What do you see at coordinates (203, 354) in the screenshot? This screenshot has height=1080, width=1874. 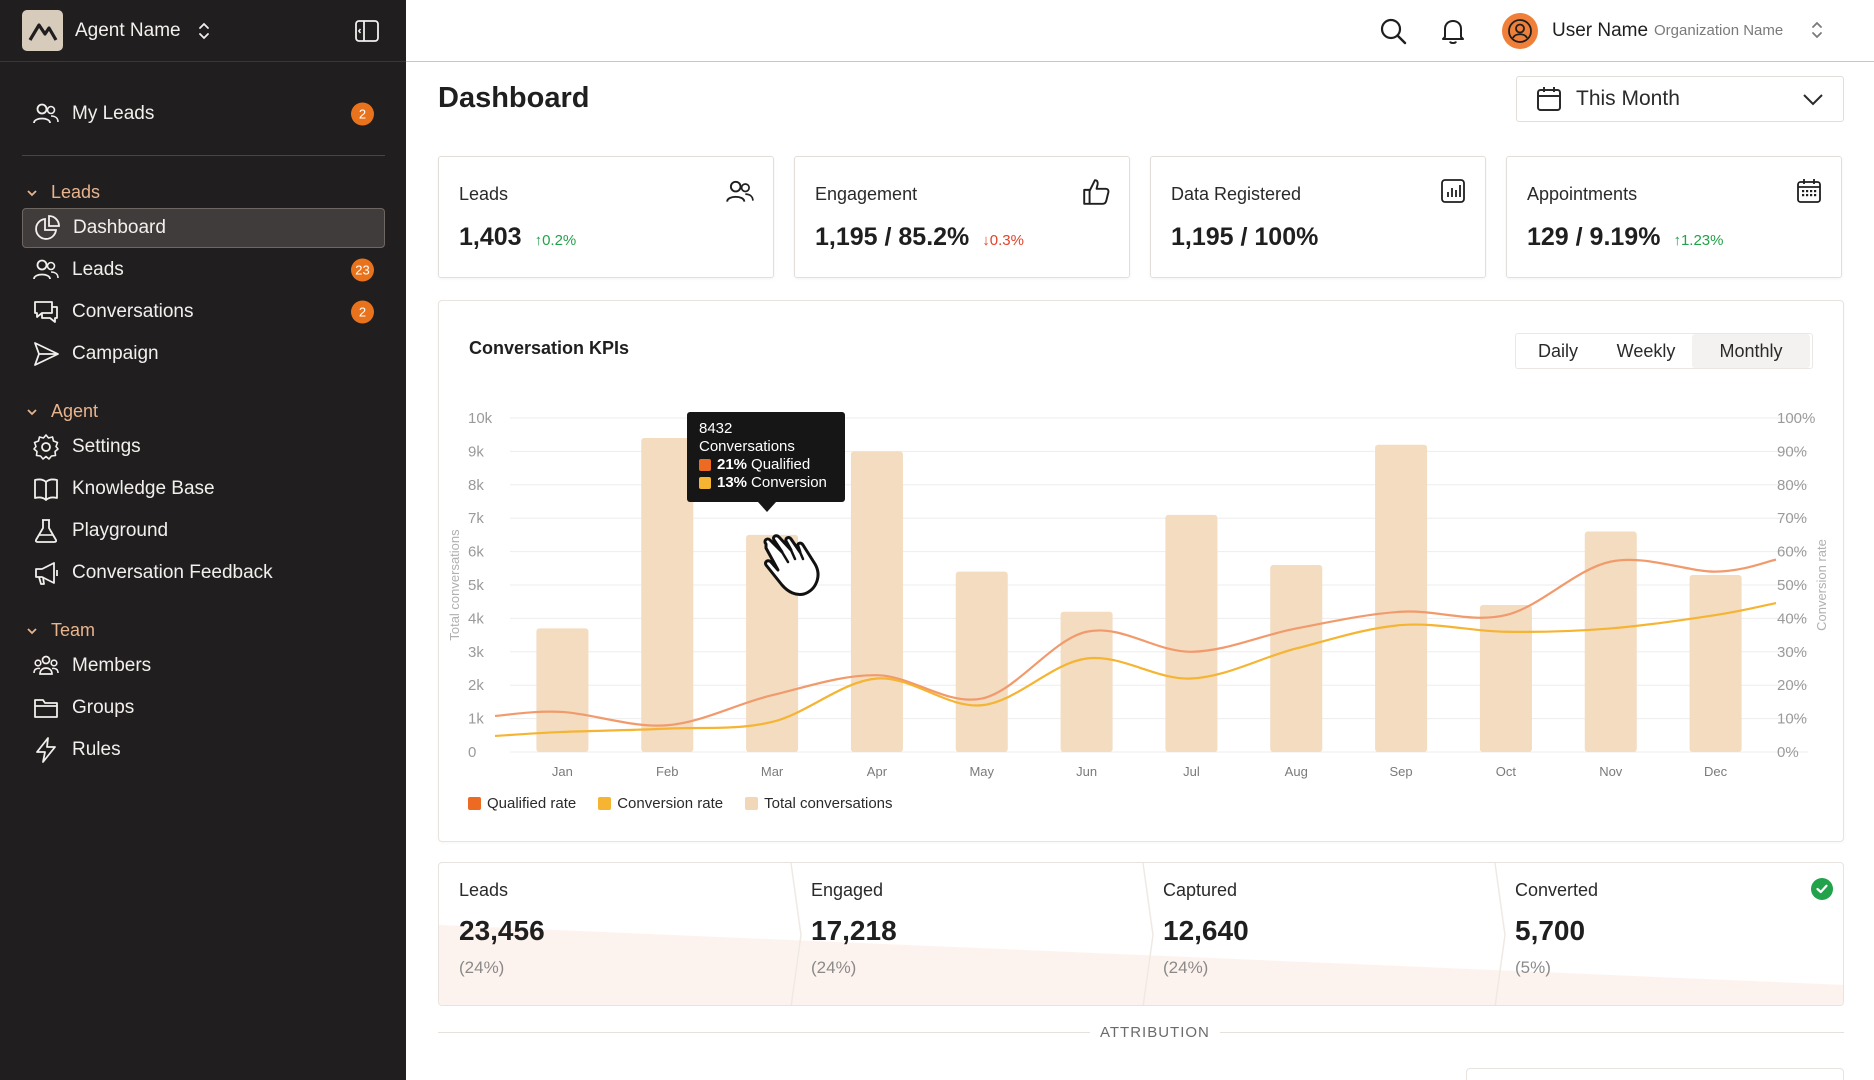 I see `sidebar-item-campaign: Campaign` at bounding box center [203, 354].